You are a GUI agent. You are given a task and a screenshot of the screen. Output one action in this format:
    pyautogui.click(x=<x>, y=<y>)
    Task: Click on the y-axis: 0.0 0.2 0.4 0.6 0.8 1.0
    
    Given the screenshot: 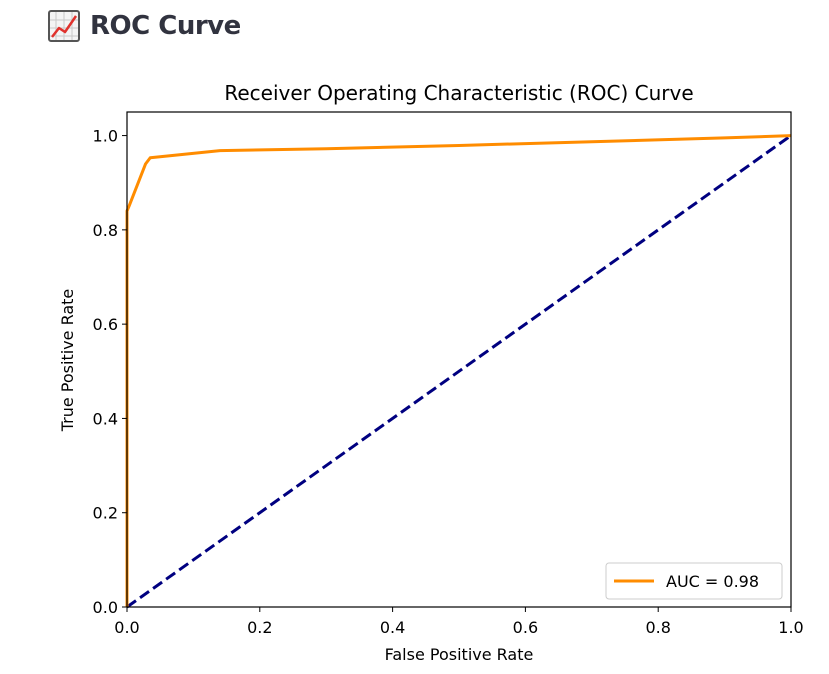 What is the action you would take?
    pyautogui.click(x=110, y=372)
    